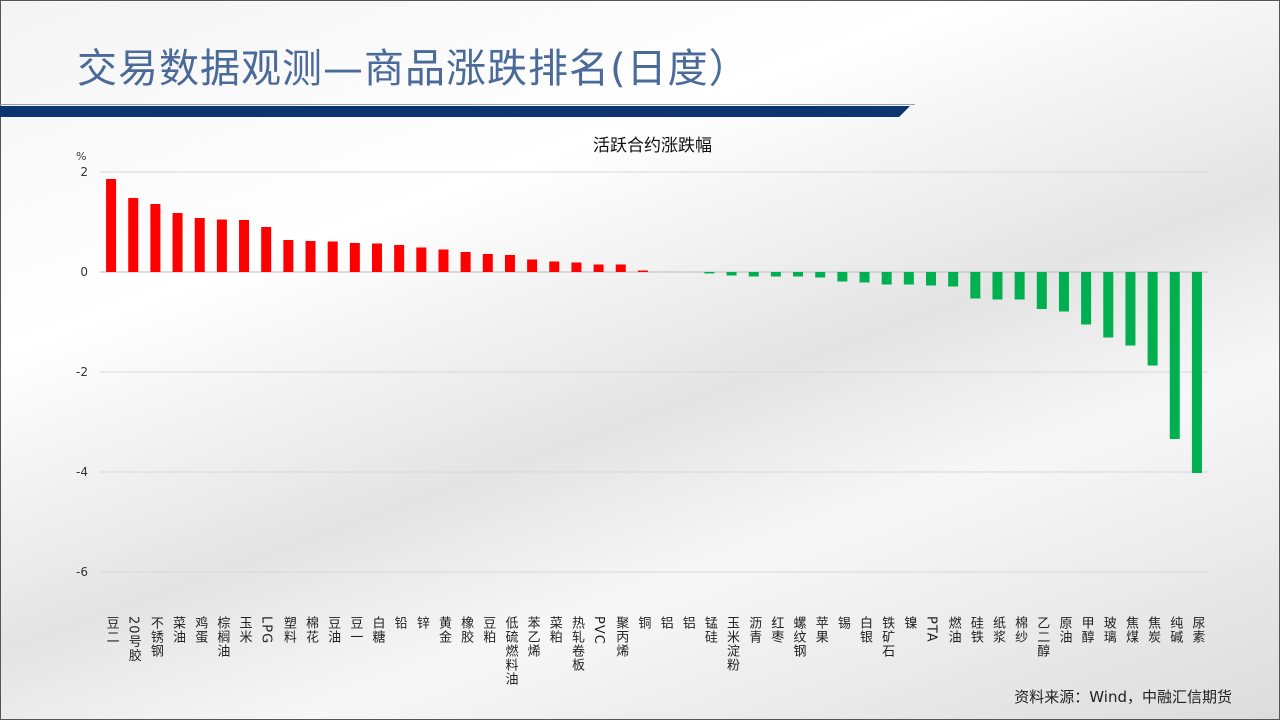  Describe the element at coordinates (399, 623) in the screenshot. I see `x-tick-label: 铅` at that location.